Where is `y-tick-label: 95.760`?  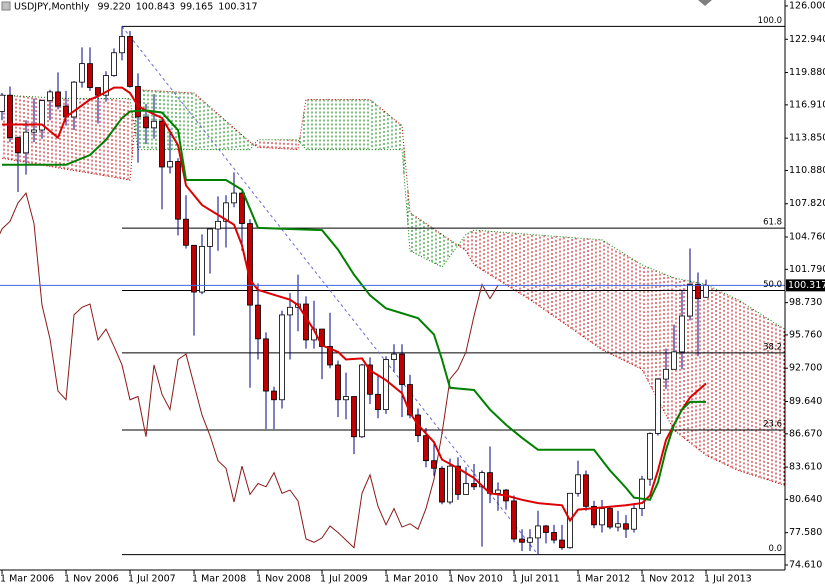
y-tick-label: 95.760 is located at coordinates (805, 334).